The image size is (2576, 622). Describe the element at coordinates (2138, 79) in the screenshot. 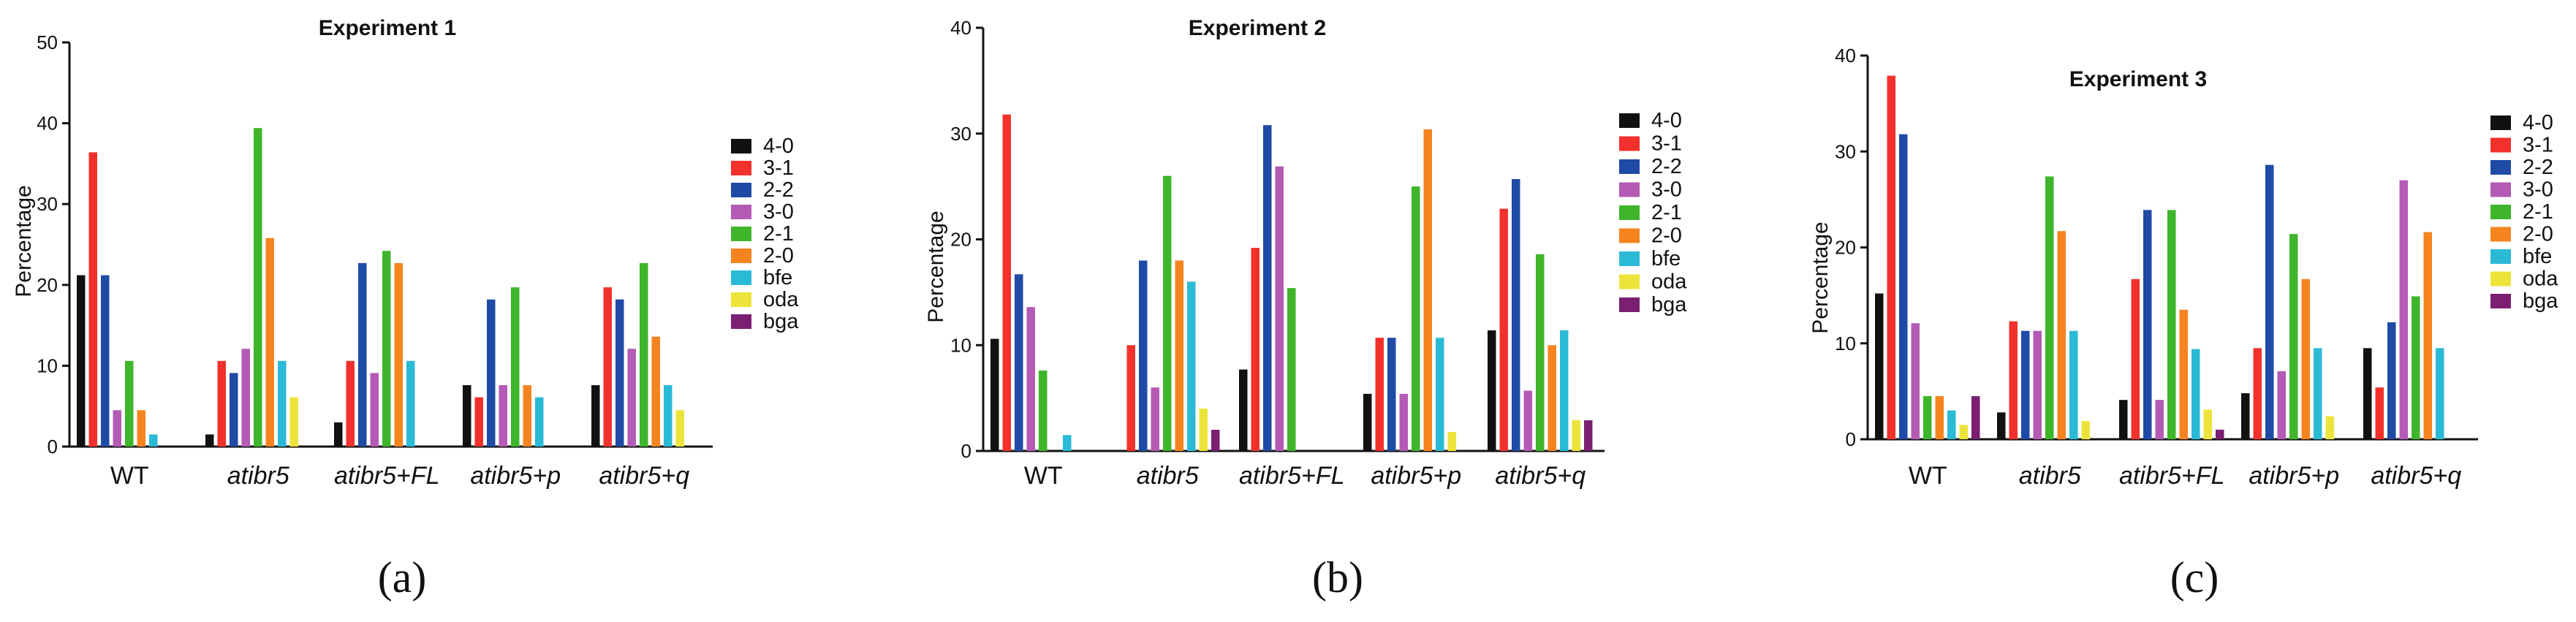

I see `chart-title: Experiment 3` at that location.